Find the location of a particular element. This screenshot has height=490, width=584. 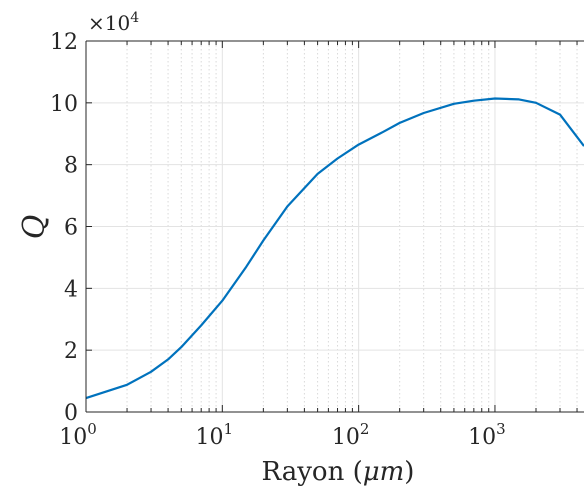

x-axis-label-suffix: ) is located at coordinates (409, 472).